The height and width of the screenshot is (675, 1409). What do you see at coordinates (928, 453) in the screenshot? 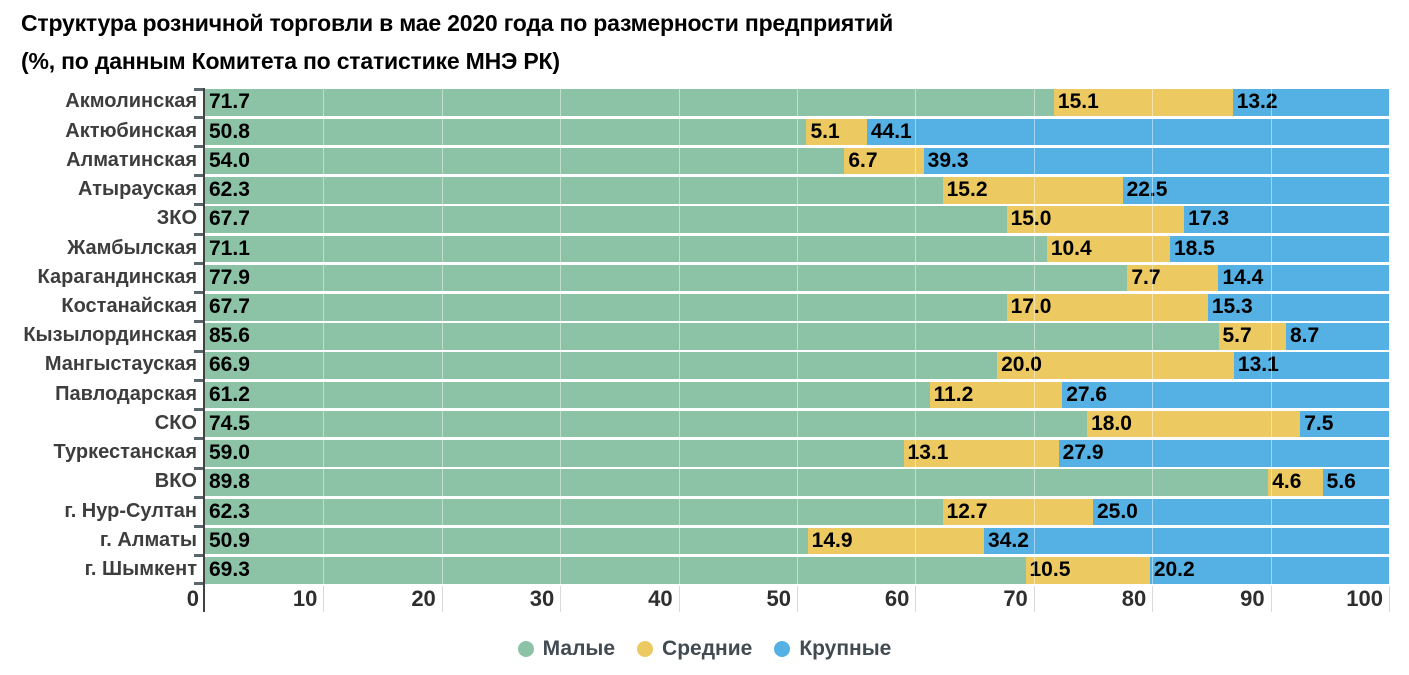
I see `bar-value-label: 13.1` at bounding box center [928, 453].